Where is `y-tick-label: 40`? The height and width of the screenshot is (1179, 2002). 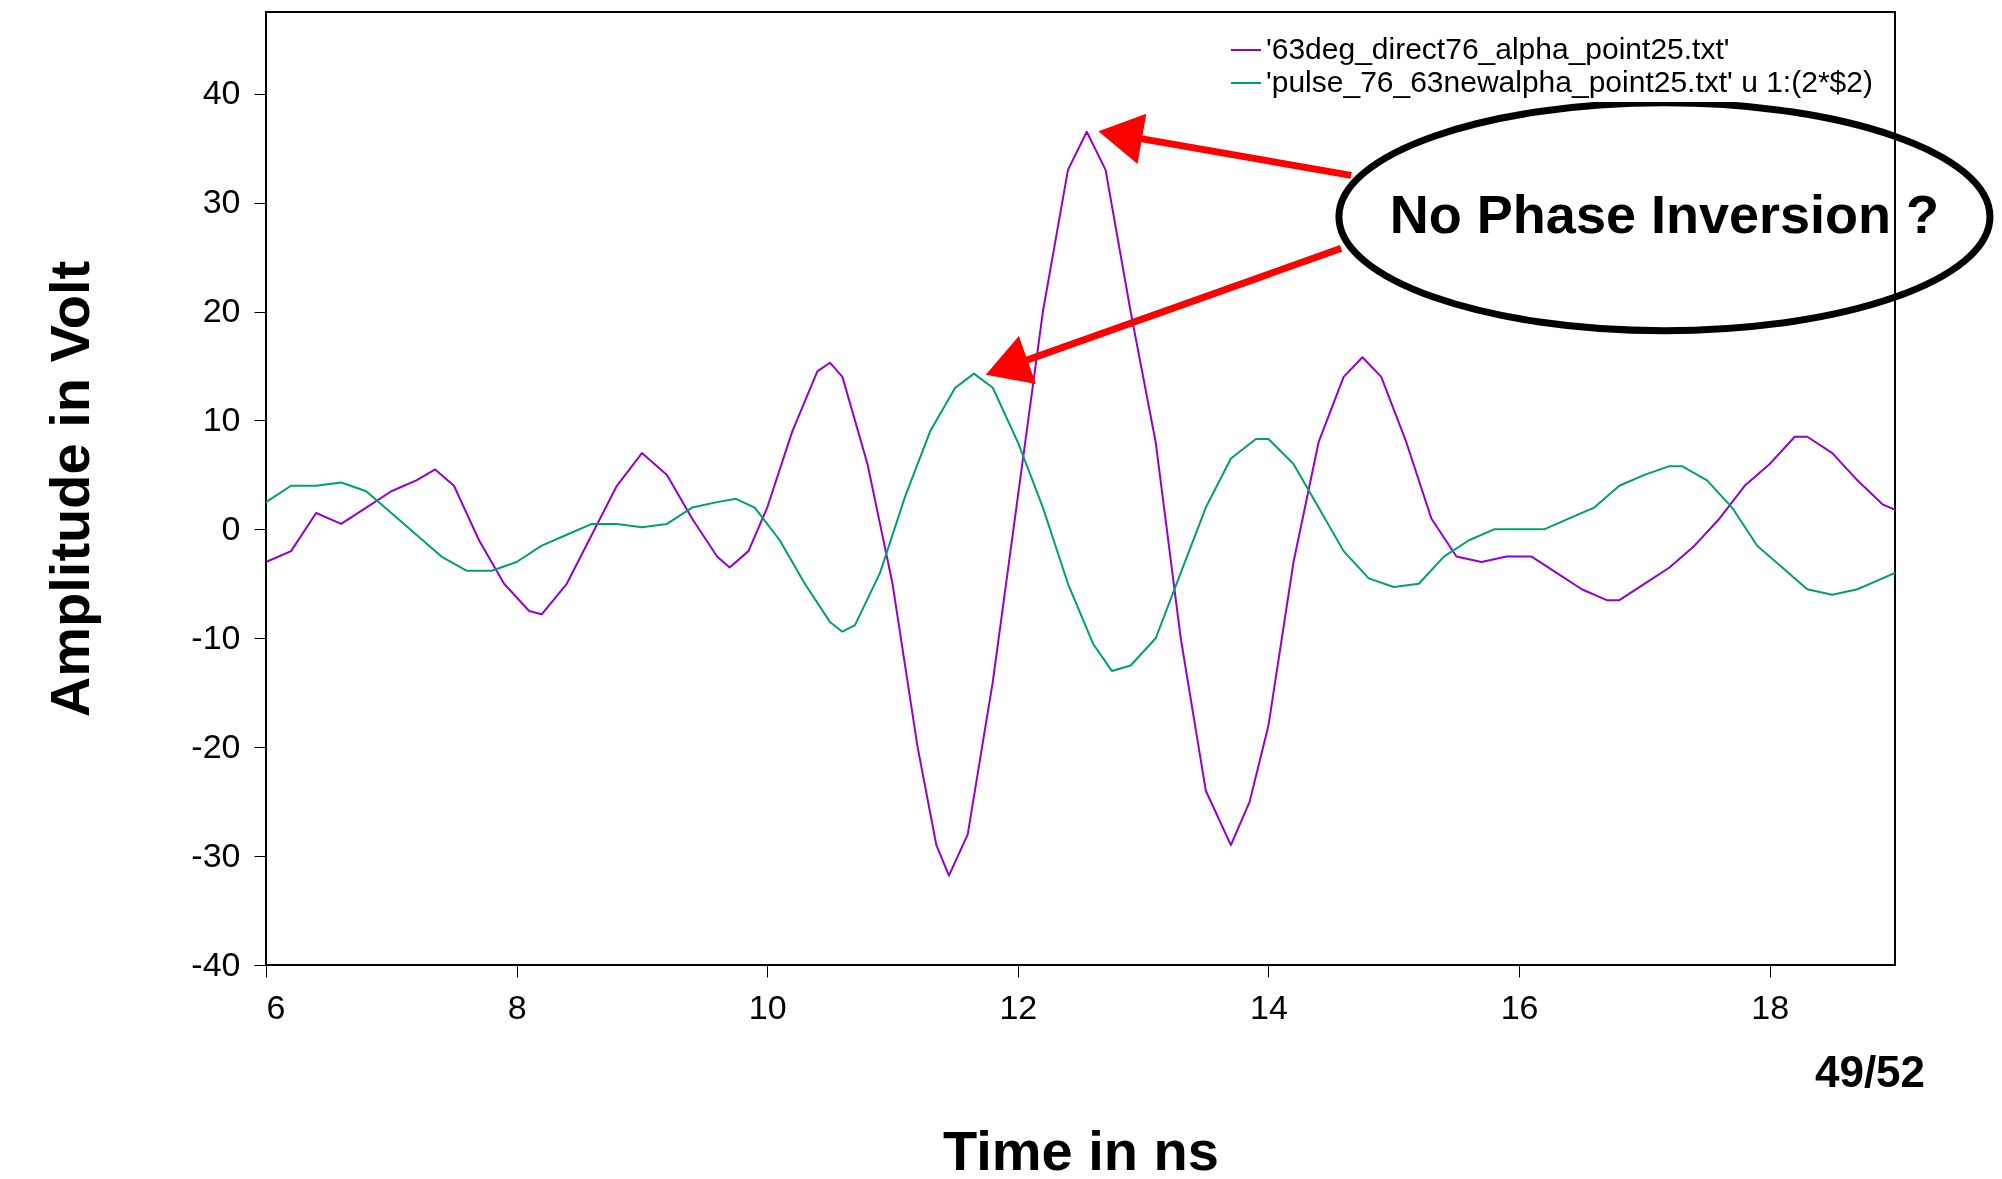 y-tick-label: 40 is located at coordinates (221, 92).